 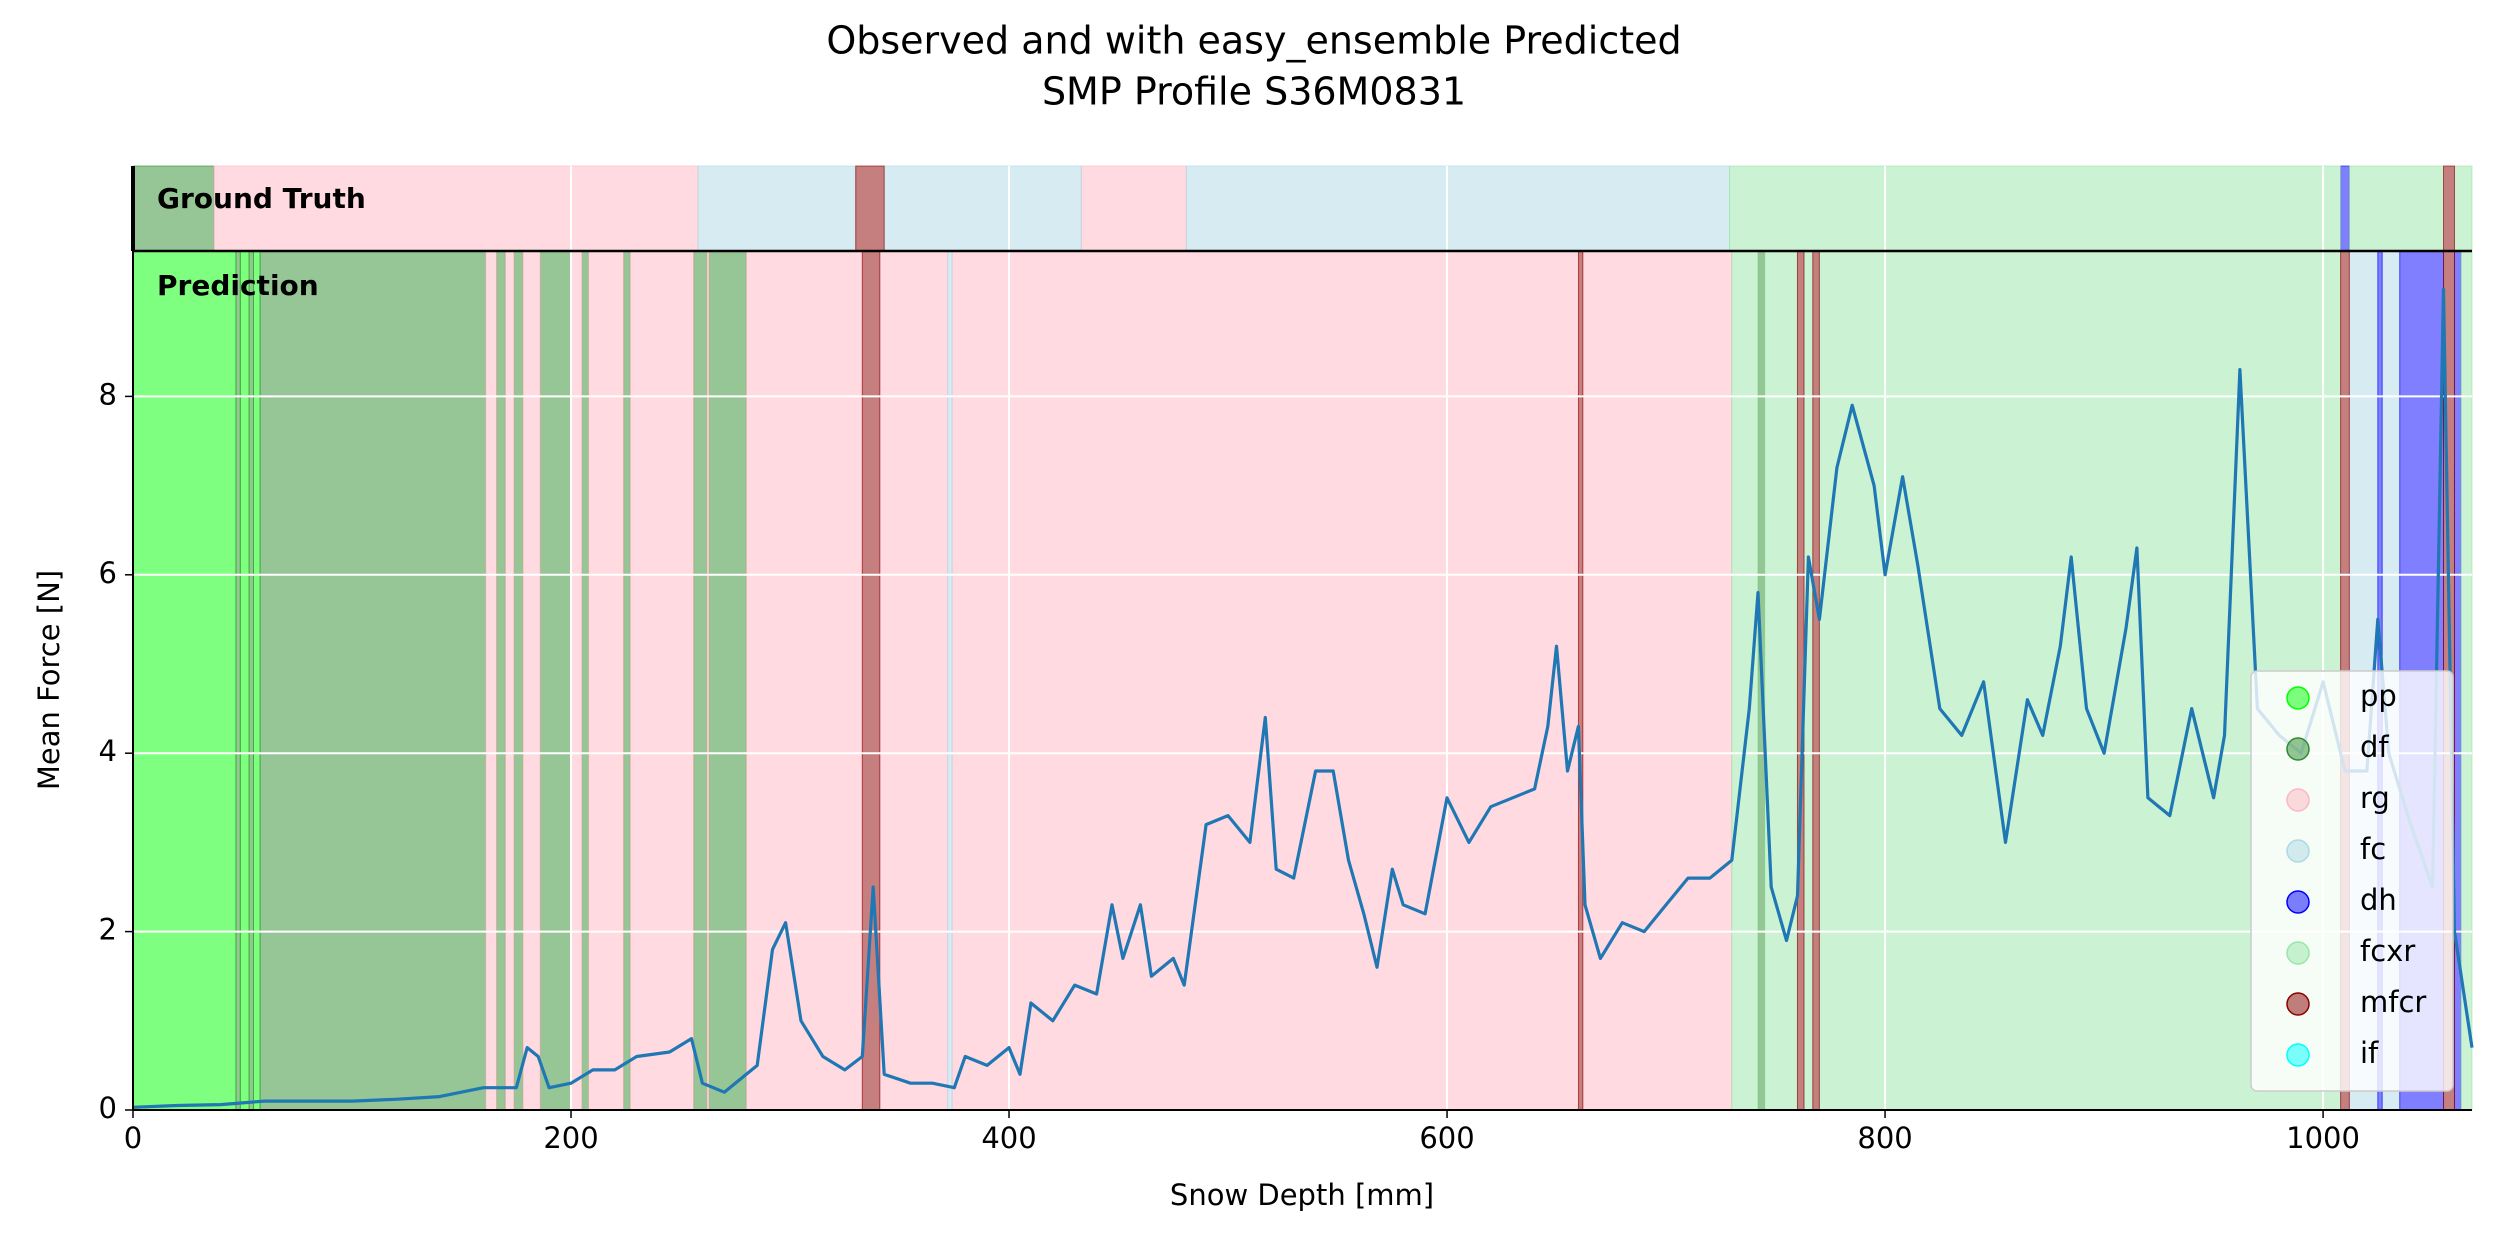 I want to click on legend: pp df rg fc dh fcxr mfcr if, so click(x=2352, y=881).